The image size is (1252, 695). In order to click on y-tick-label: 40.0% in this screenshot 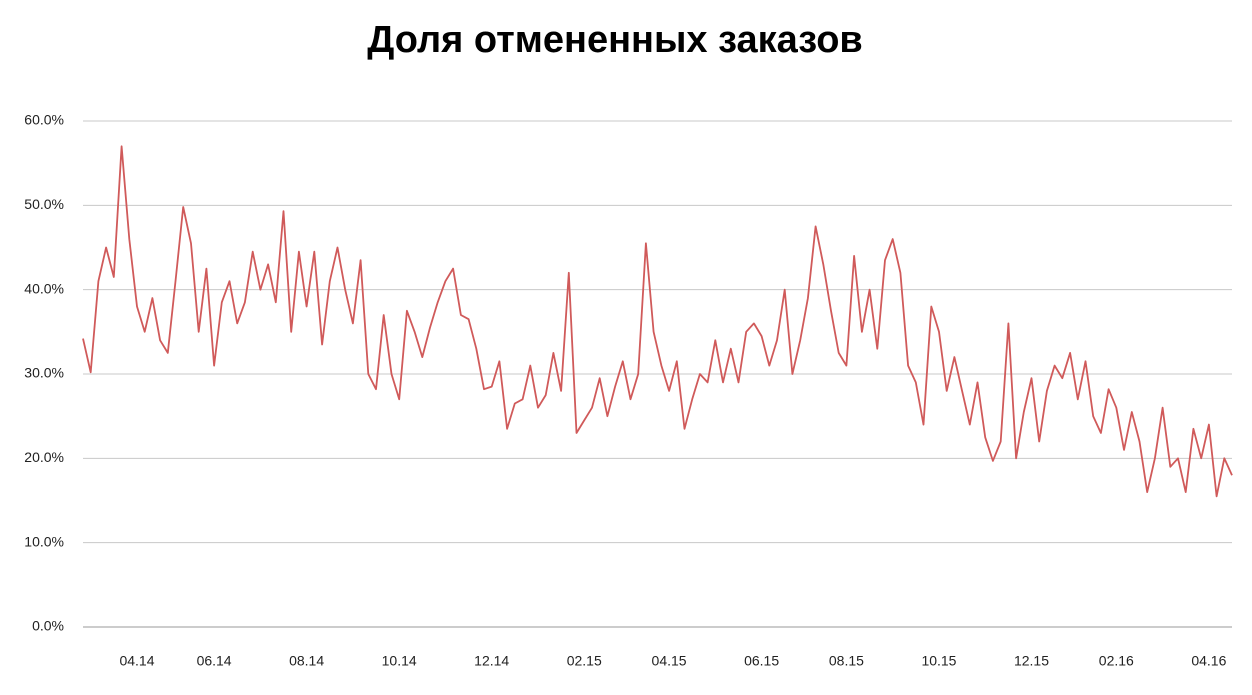, I will do `click(44, 288)`.